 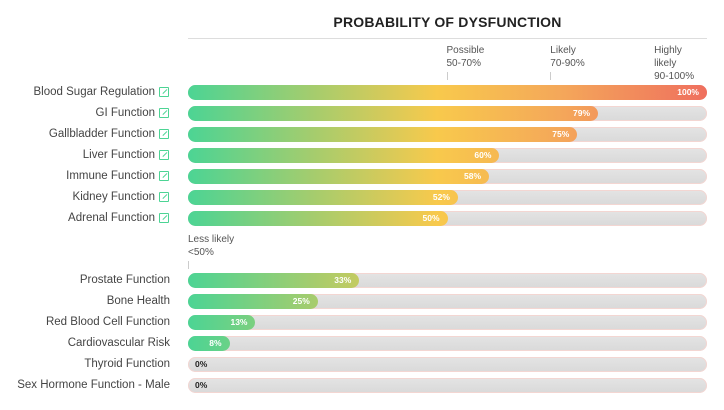 What do you see at coordinates (93, 385) in the screenshot?
I see `bar-label: Sex Hormone Function - Male` at bounding box center [93, 385].